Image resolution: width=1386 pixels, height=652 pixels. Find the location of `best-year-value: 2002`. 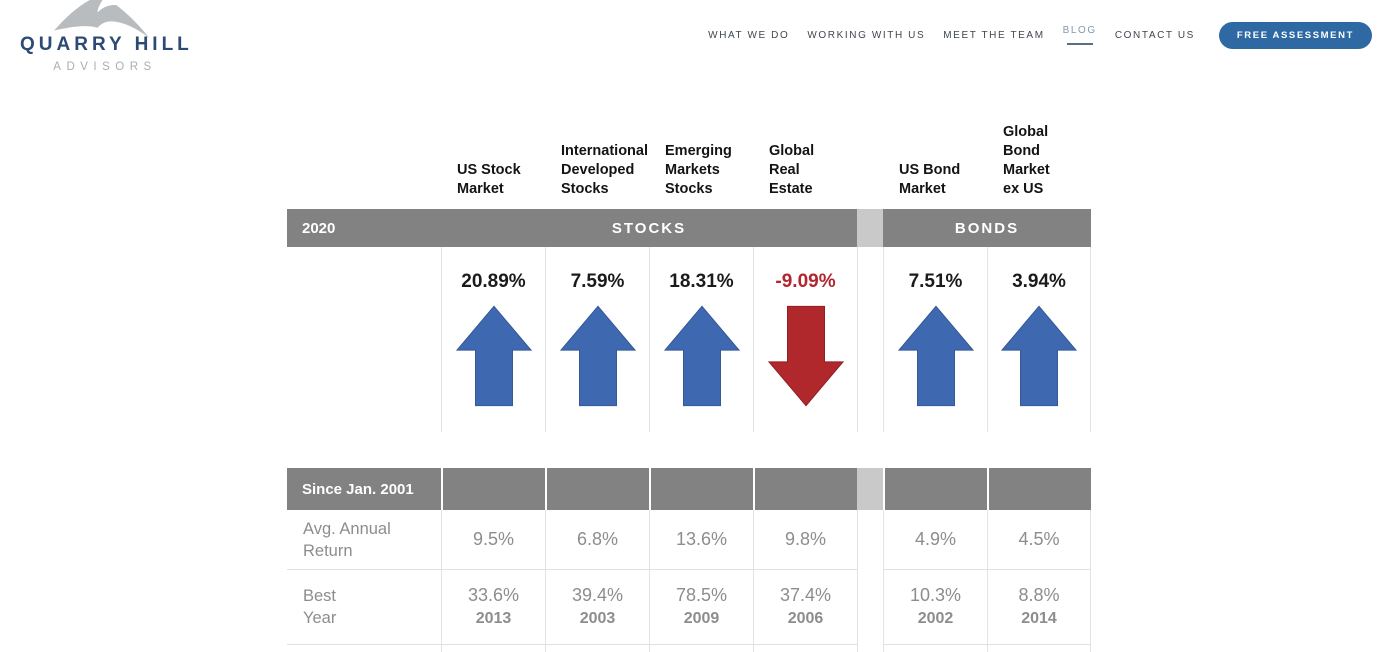

best-year-value: 2002 is located at coordinates (935, 618).